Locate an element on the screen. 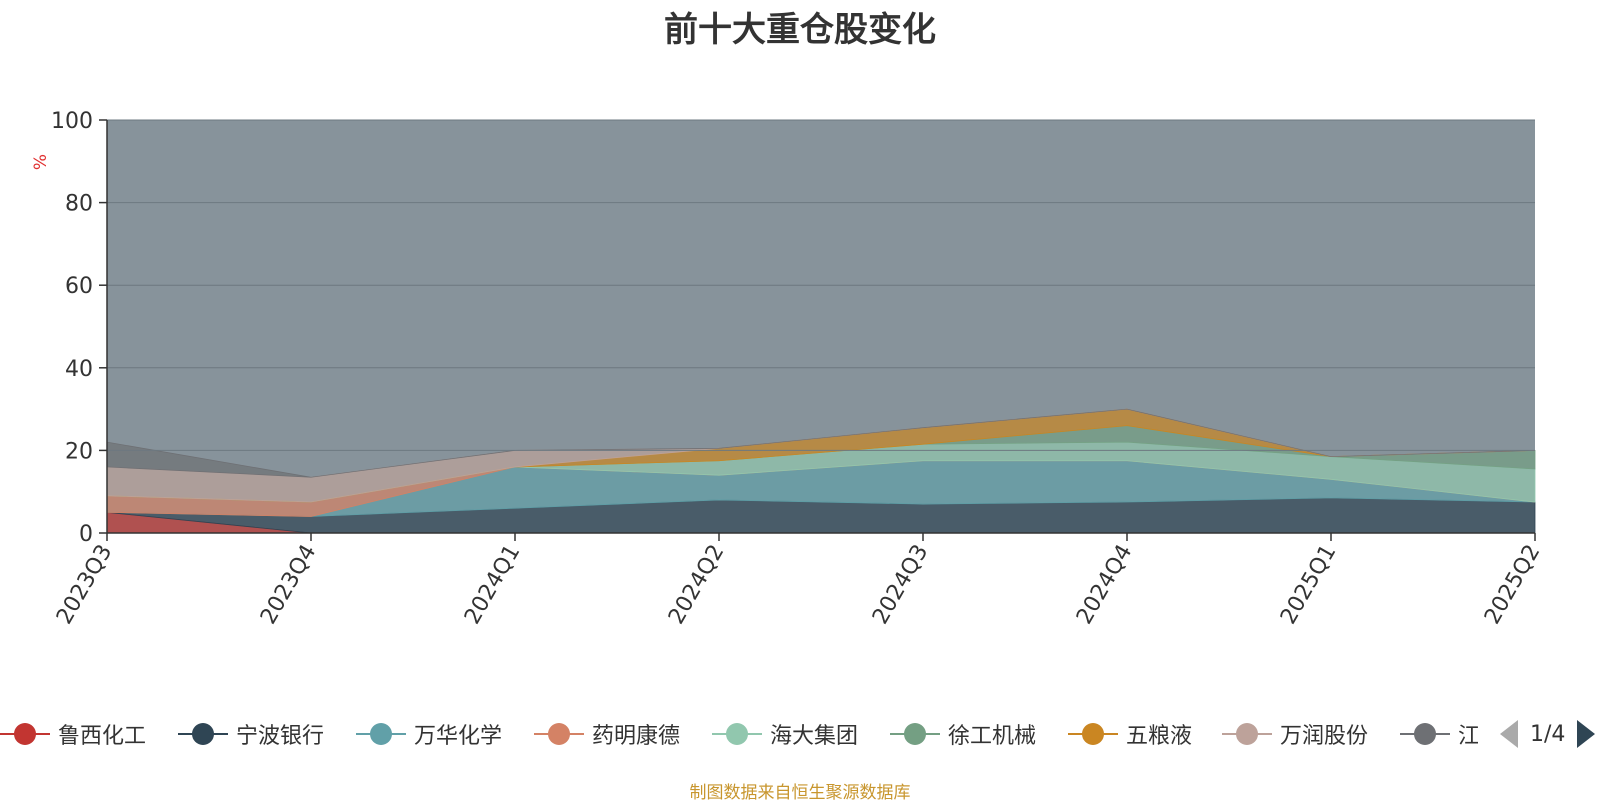 The height and width of the screenshot is (803, 1600). legend-item-2: 万华化学 is located at coordinates (429, 734).